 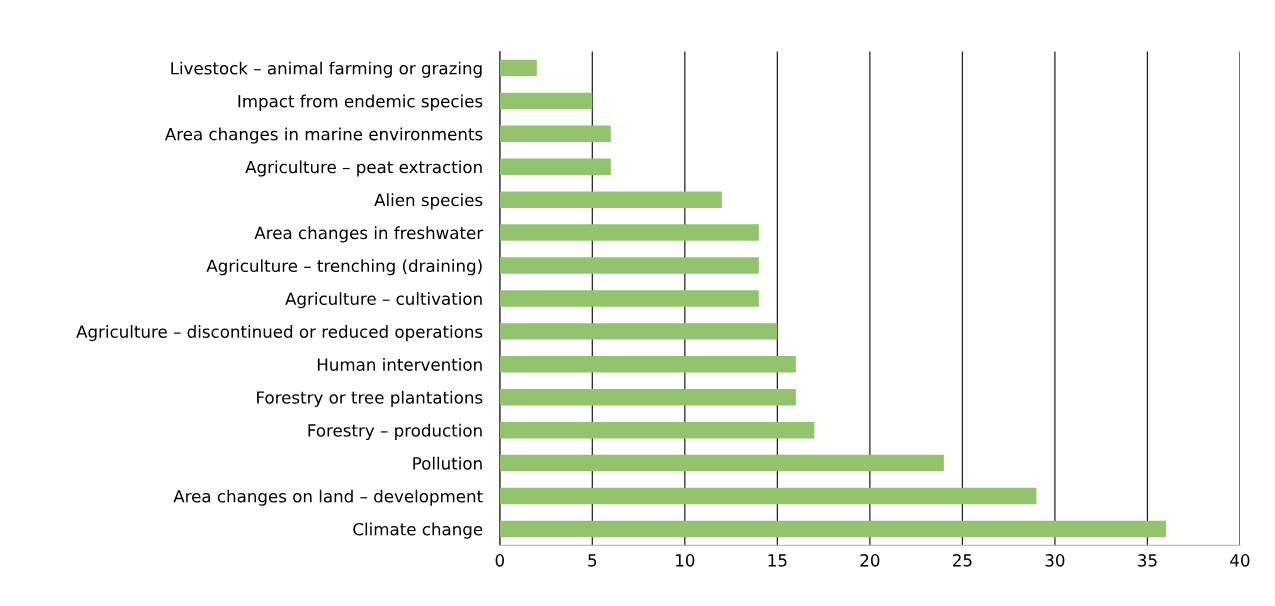 I want to click on y-tick-label: Impact from endemic species, so click(x=360, y=102).